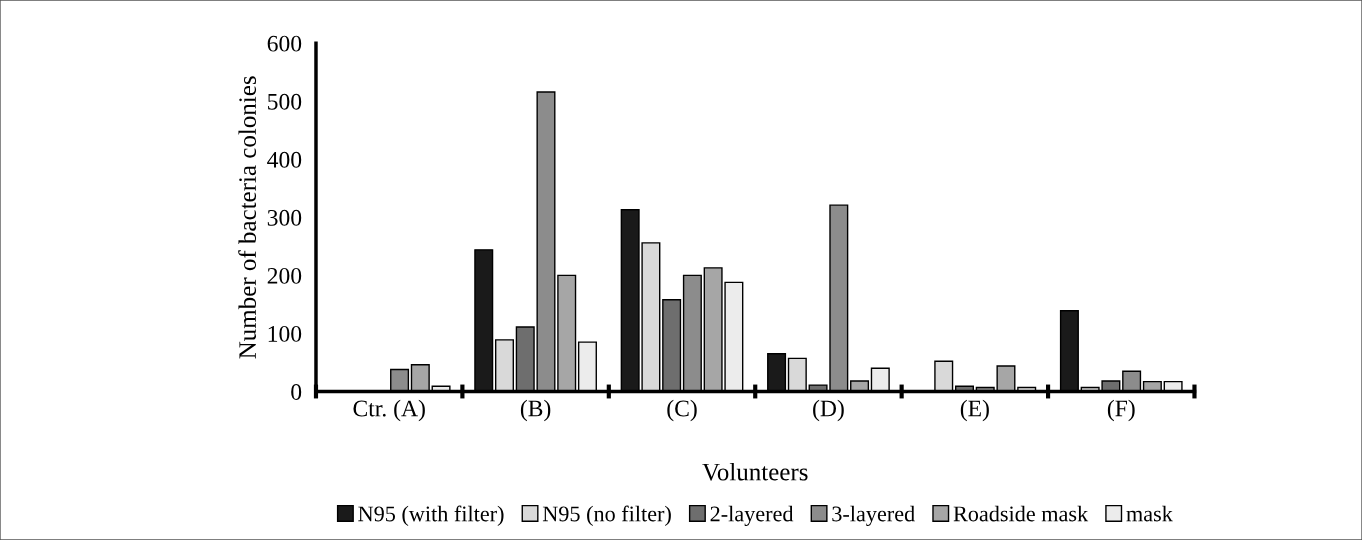  I want to click on legend-label: mask, so click(1149, 513).